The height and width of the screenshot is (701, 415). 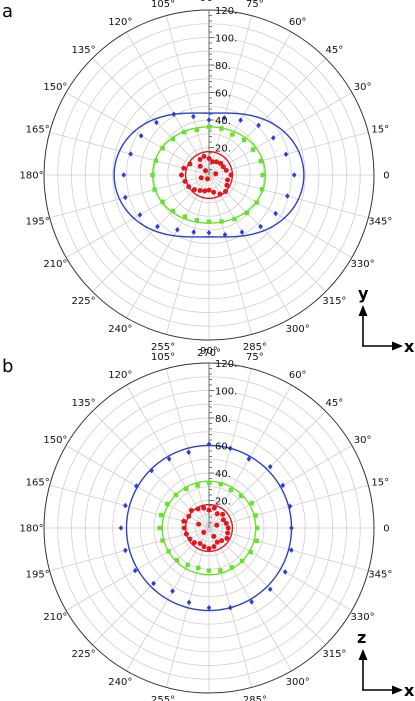 What do you see at coordinates (55, 87) in the screenshot?
I see `angle-tick-label: 150°` at bounding box center [55, 87].